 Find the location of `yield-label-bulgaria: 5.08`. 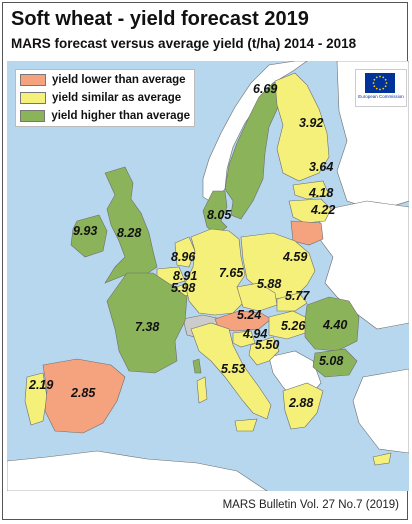

yield-label-bulgaria: 5.08 is located at coordinates (331, 361).